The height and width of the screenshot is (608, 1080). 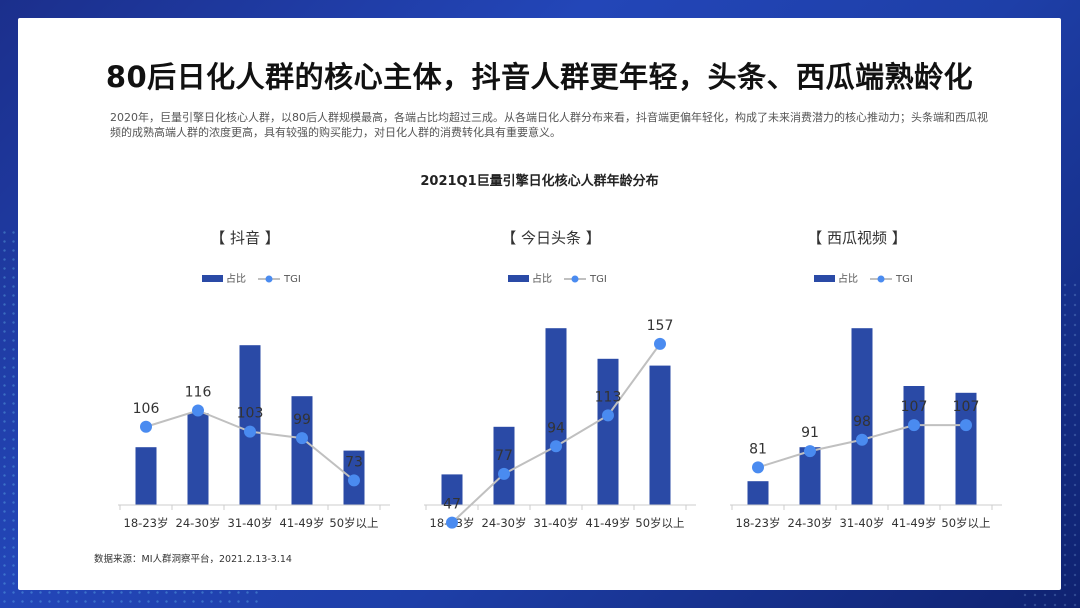 What do you see at coordinates (758, 449) in the screenshot?
I see `tgi-data-label: 81` at bounding box center [758, 449].